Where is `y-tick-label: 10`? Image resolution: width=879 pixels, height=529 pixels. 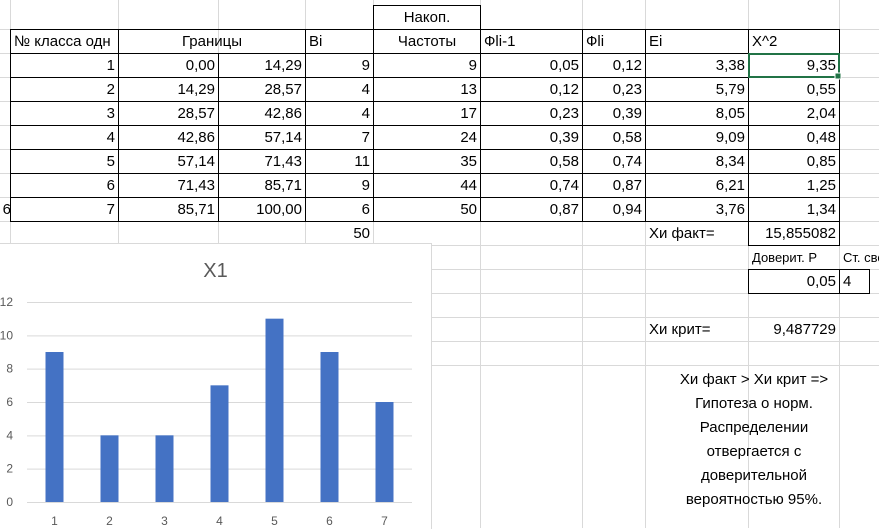 y-tick-label: 10 is located at coordinates (6, 335).